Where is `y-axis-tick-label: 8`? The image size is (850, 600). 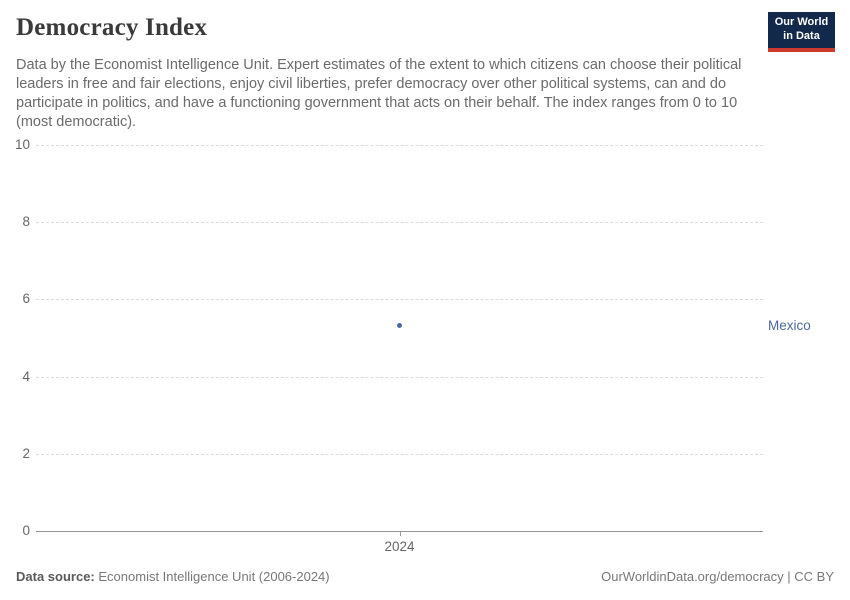
y-axis-tick-label: 8 is located at coordinates (26, 222).